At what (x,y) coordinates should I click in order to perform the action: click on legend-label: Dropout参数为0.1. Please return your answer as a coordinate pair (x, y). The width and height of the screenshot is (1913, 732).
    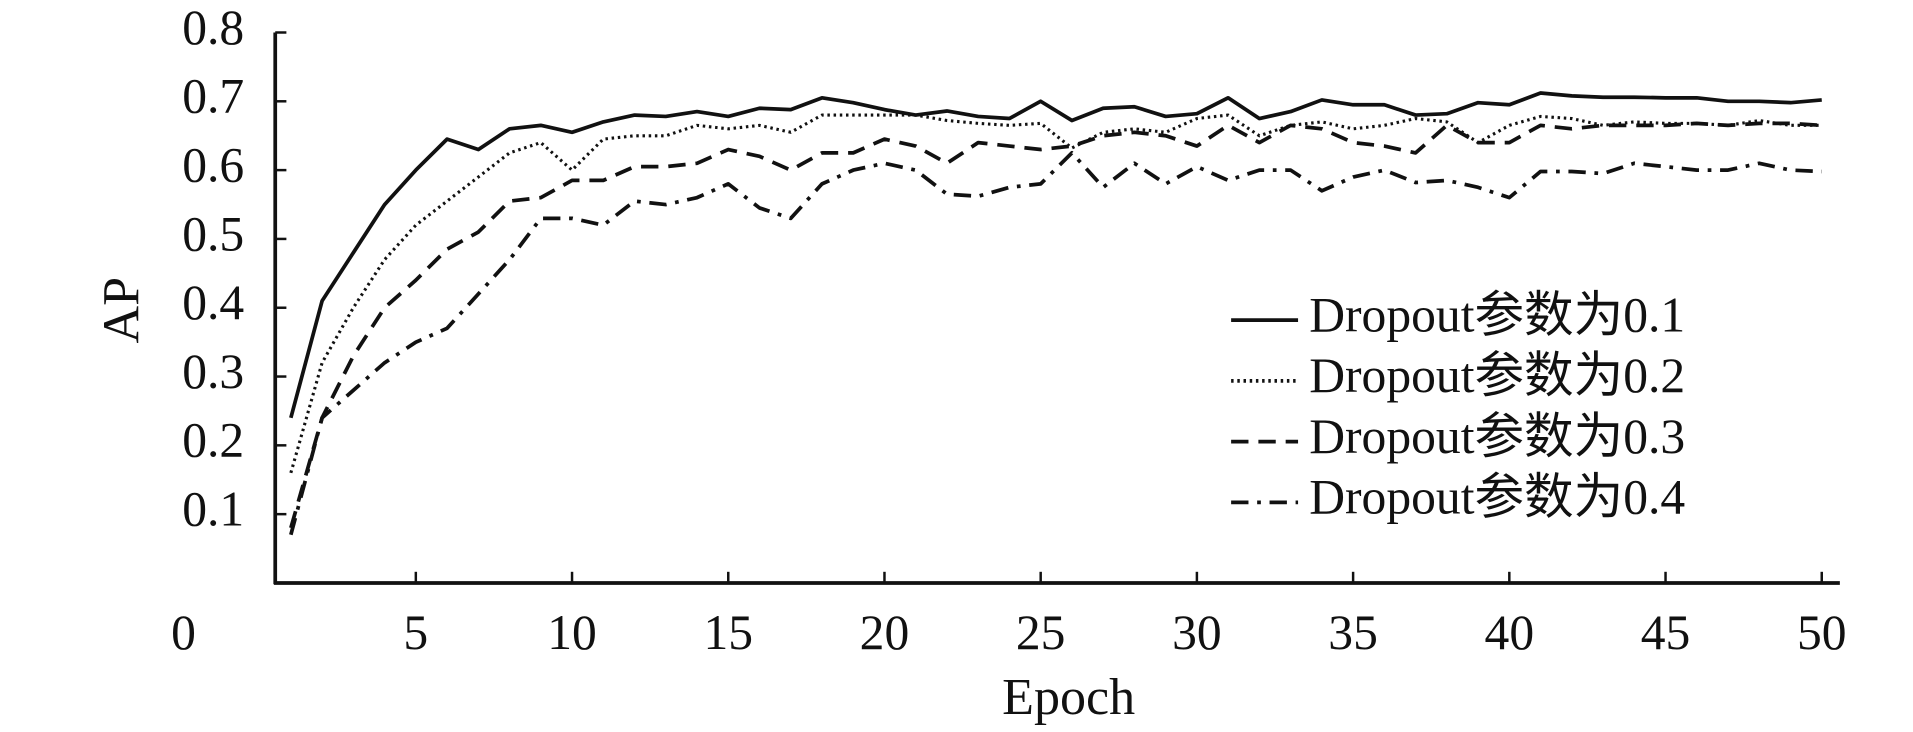
    Looking at the image, I should click on (1497, 315).